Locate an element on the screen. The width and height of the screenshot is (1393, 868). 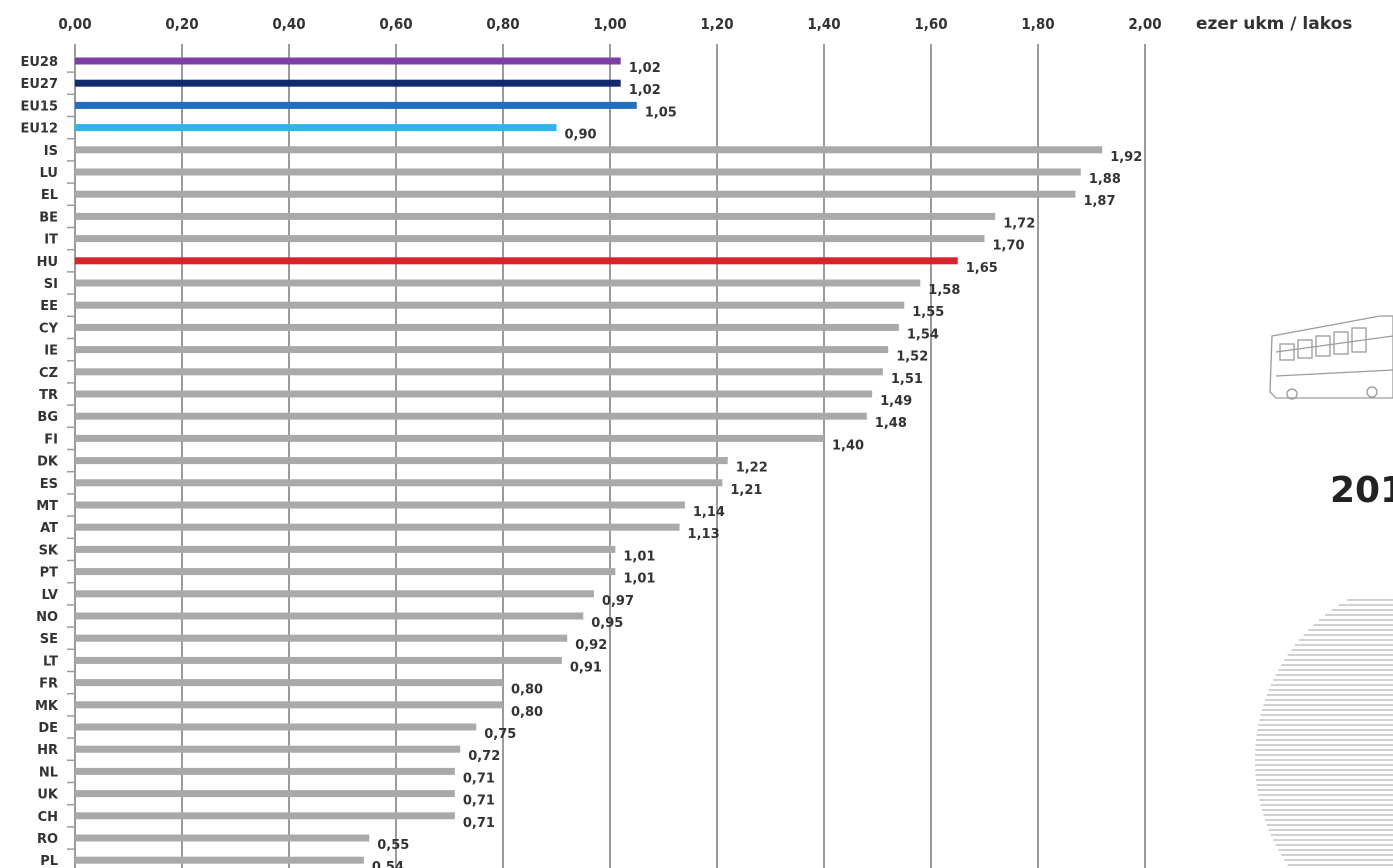
bar-mt is located at coordinates (380, 505).